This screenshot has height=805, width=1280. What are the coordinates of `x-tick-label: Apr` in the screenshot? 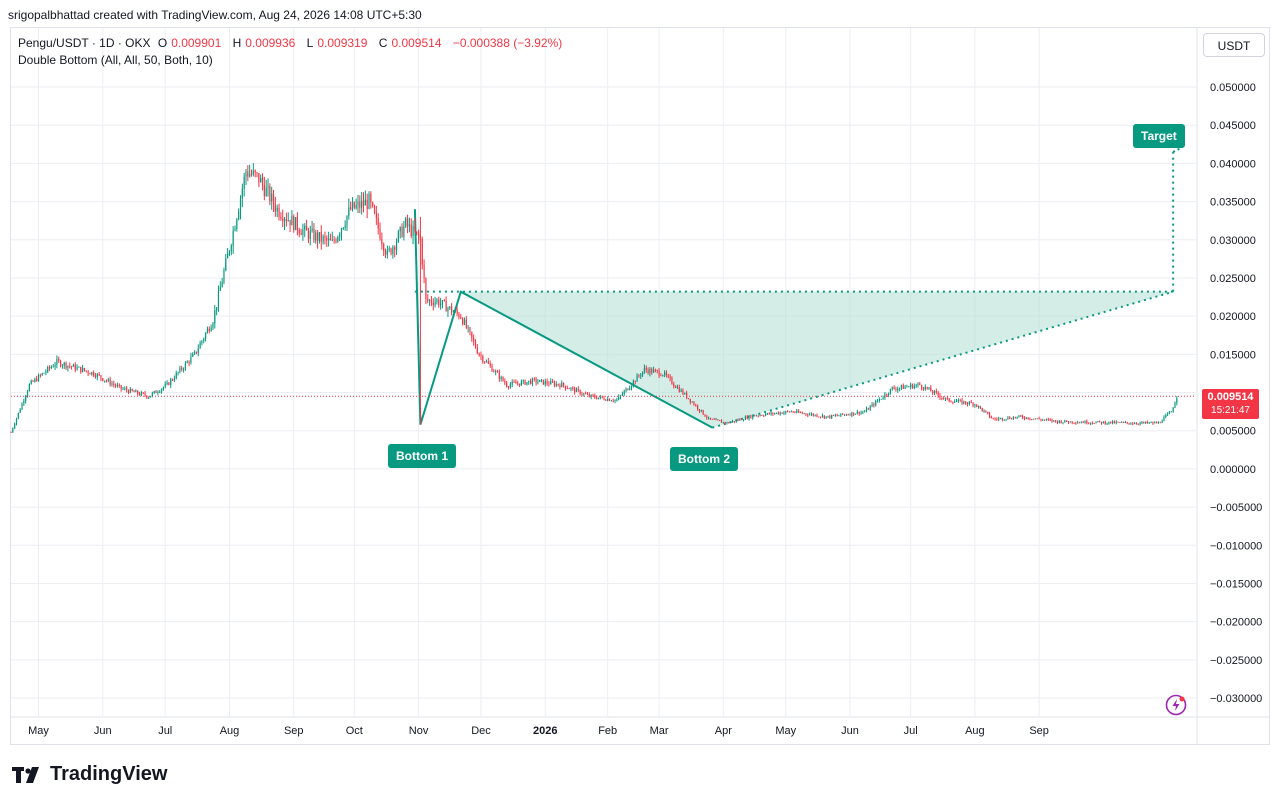 It's located at (723, 731).